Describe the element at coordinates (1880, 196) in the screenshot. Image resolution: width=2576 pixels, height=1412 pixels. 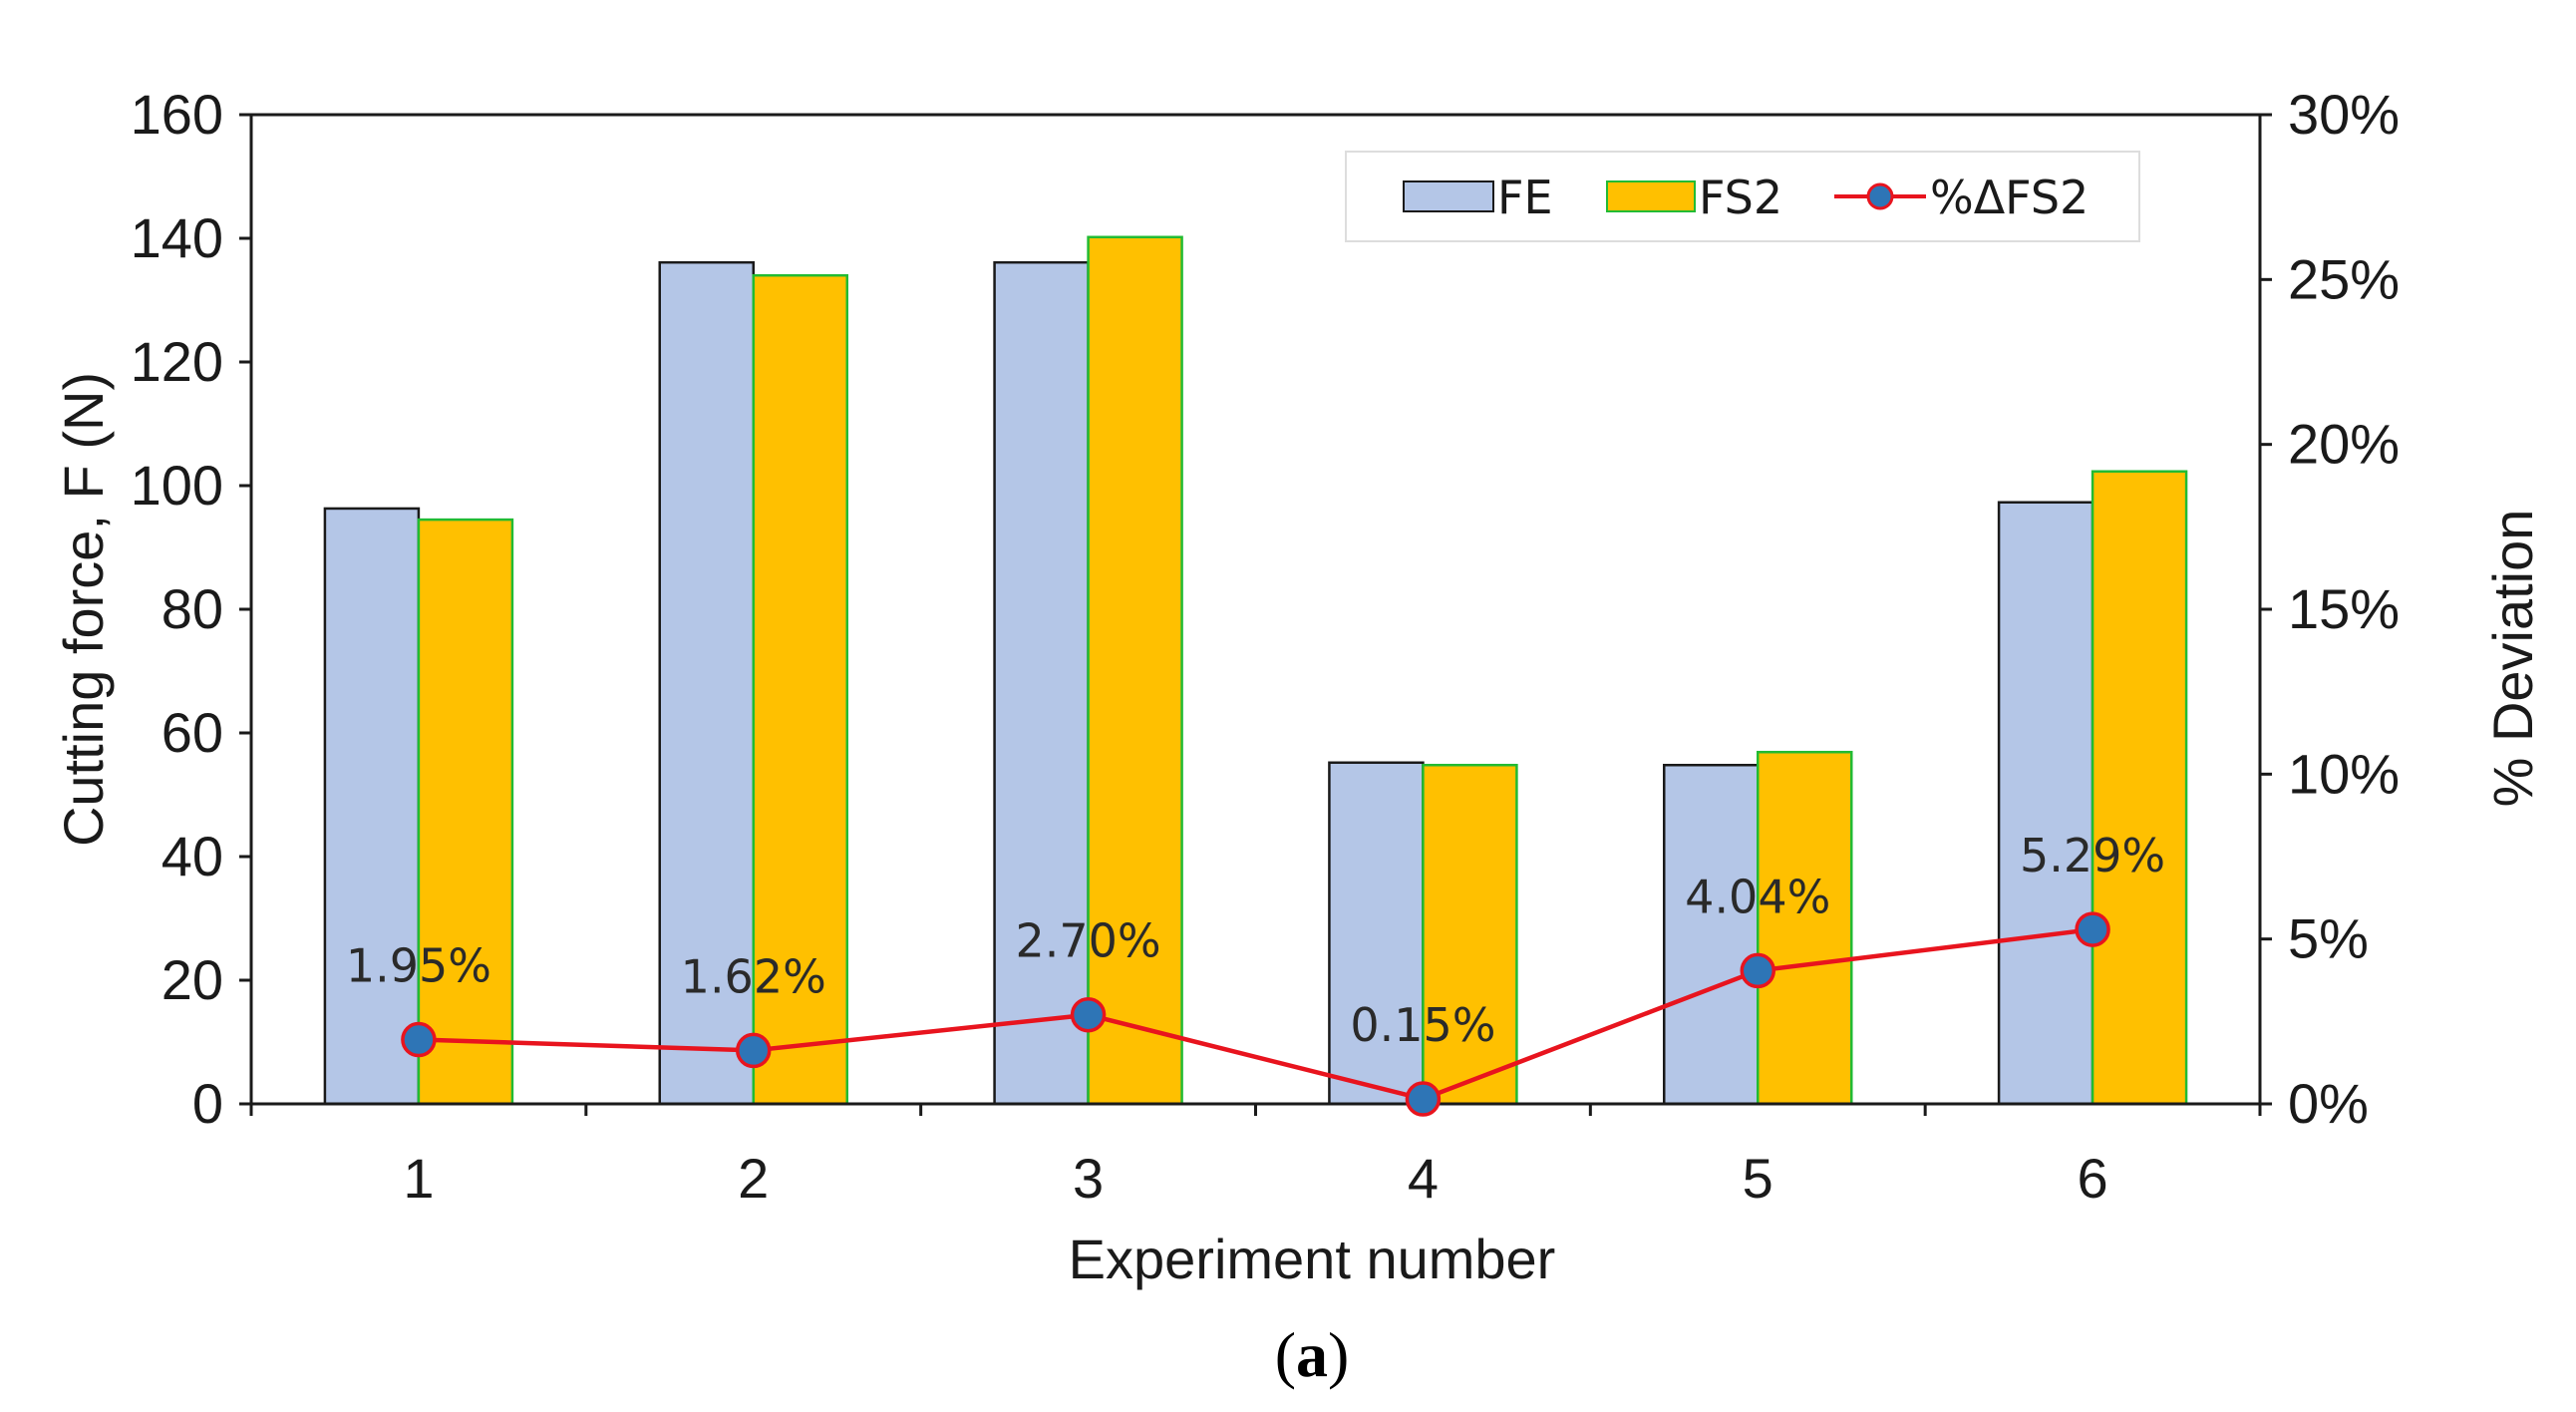
I see `legend-swatch-deviation-marker` at that location.